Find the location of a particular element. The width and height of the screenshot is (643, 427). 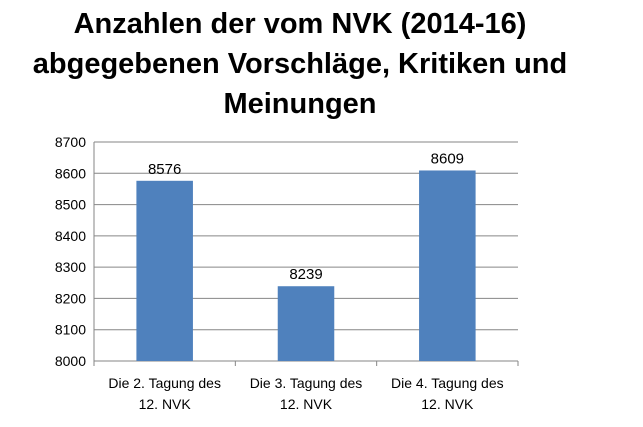

x-tick-label: Die 3. Tagung des is located at coordinates (306, 383).